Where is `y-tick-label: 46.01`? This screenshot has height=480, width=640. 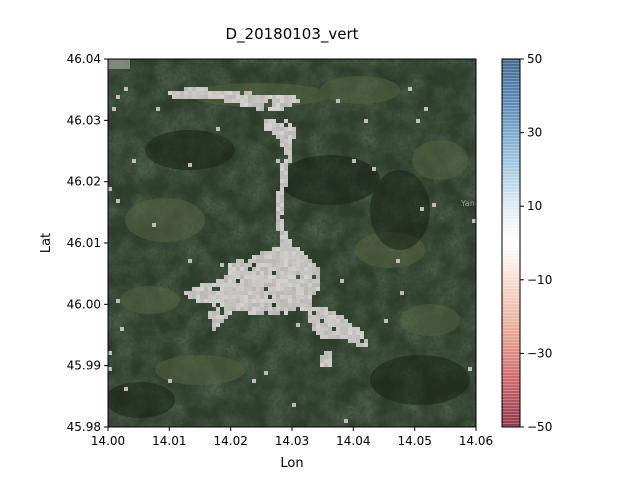
y-tick-label: 46.01 is located at coordinates (84, 243).